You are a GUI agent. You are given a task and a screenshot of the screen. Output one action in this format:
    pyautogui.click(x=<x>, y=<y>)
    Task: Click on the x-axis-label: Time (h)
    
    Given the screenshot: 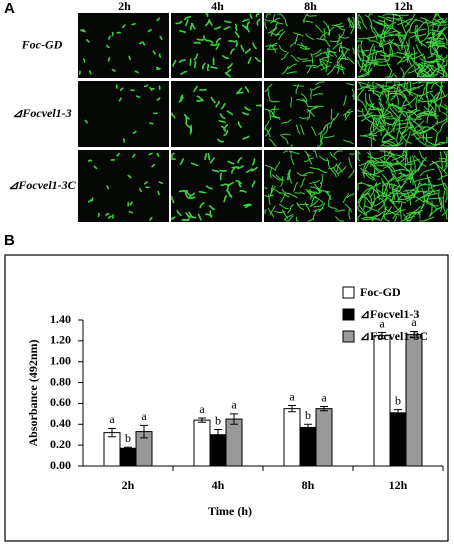 What is the action you would take?
    pyautogui.click(x=230, y=511)
    